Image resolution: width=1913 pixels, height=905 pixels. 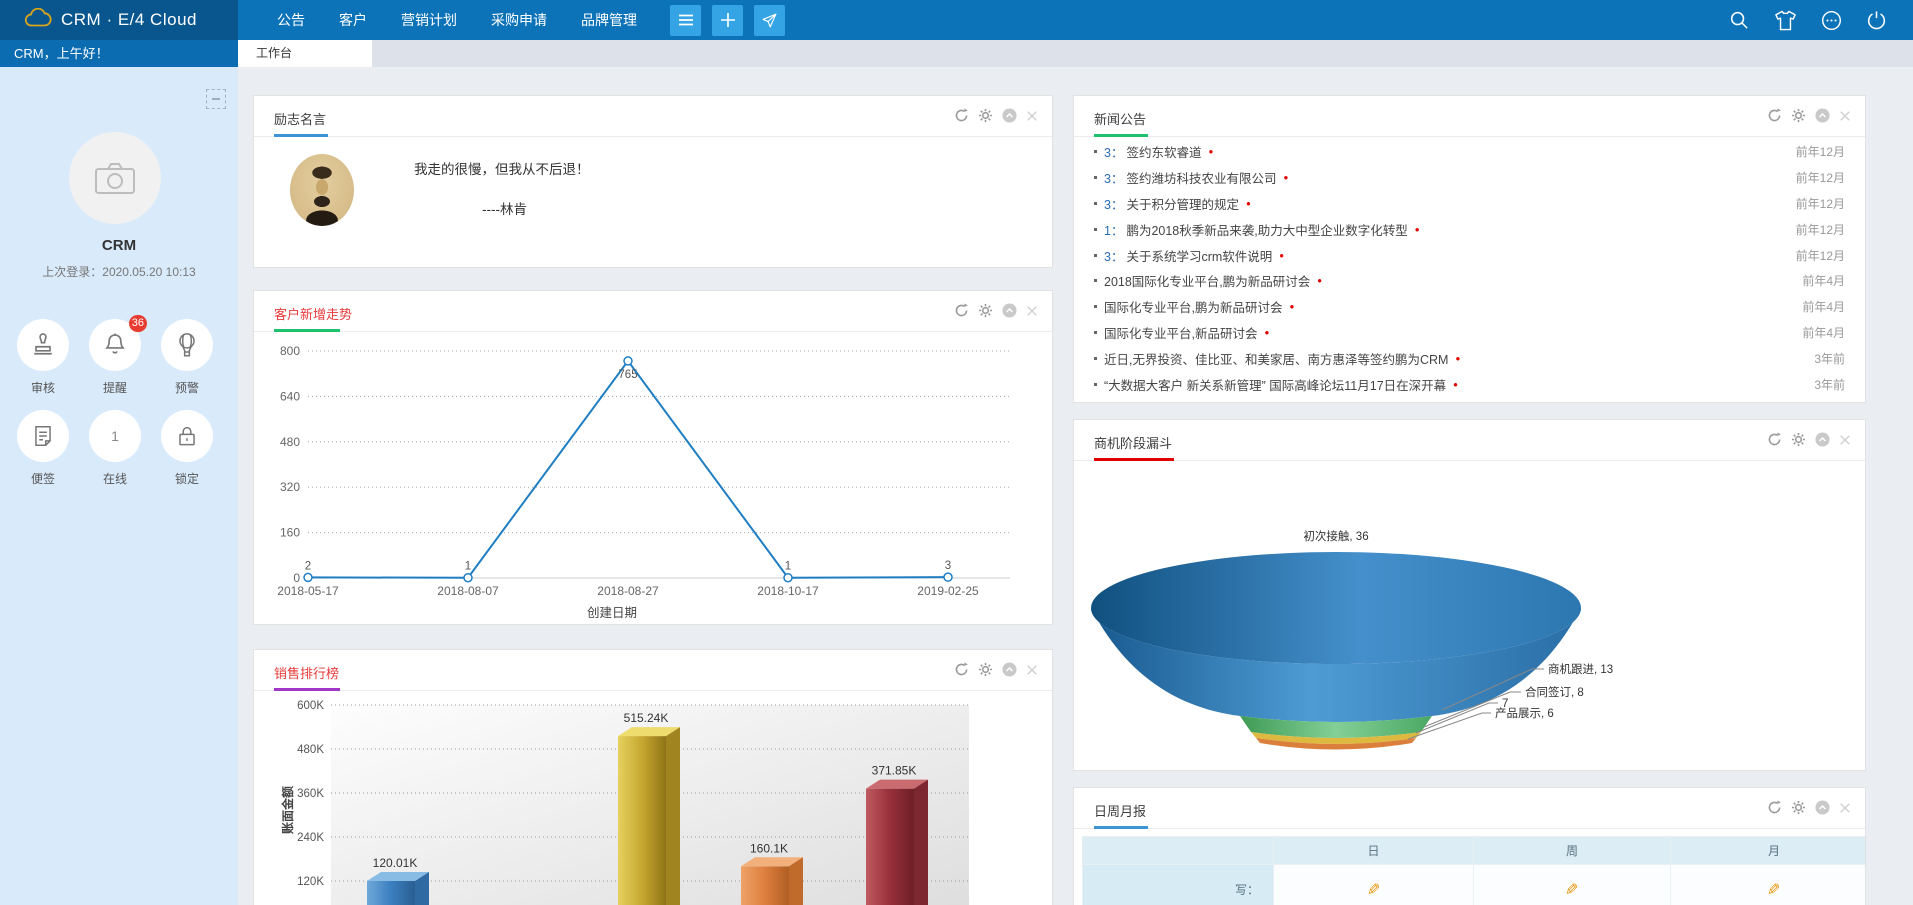 I want to click on avatar, so click(x=115, y=178).